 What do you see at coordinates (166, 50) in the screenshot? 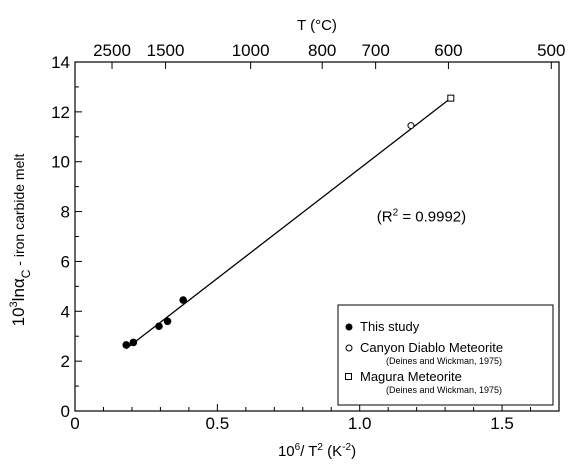
I see `top-tick-label-1: 1500` at bounding box center [166, 50].